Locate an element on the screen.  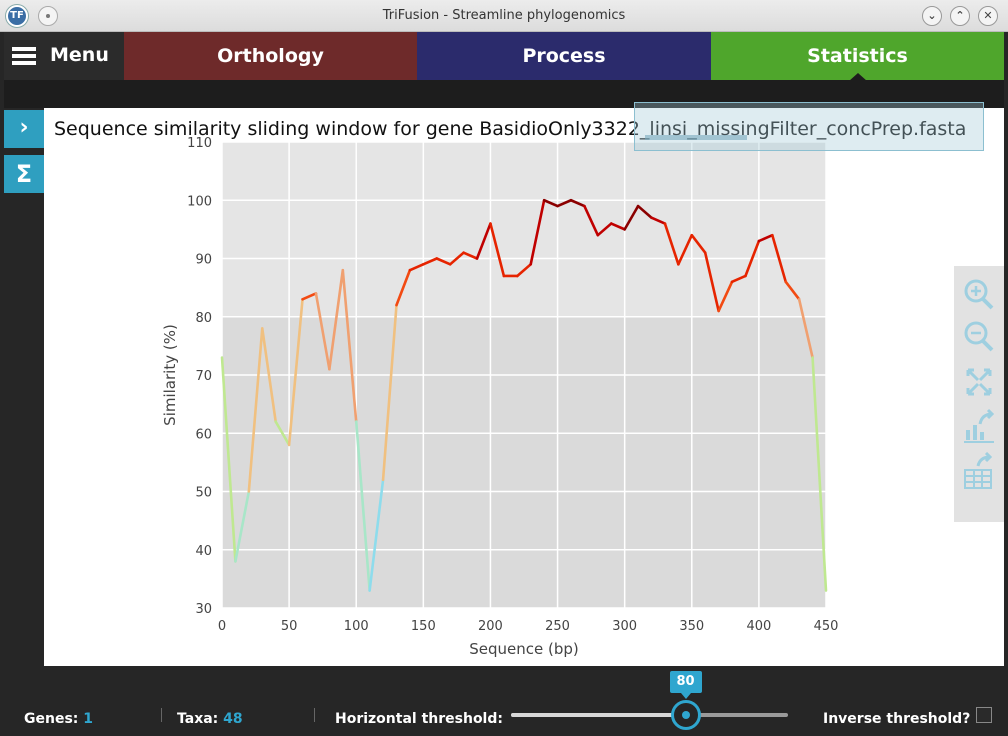
x-tick-label: 150 is located at coordinates (423, 626).